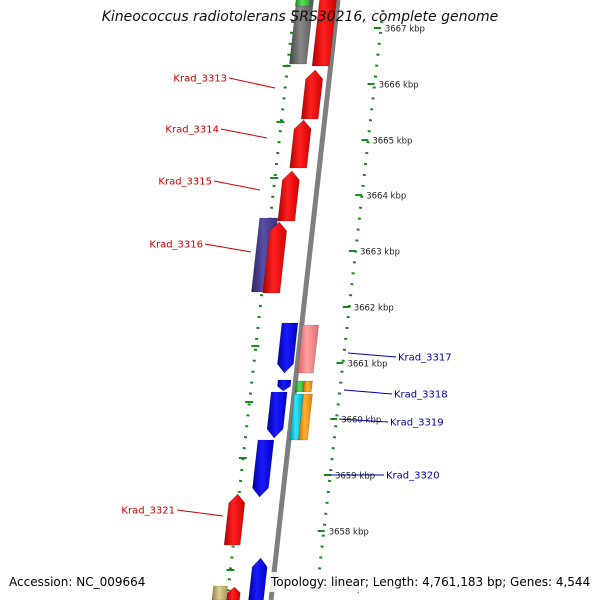  Describe the element at coordinates (304, 300) in the screenshot. I see `genome-backbone` at that location.